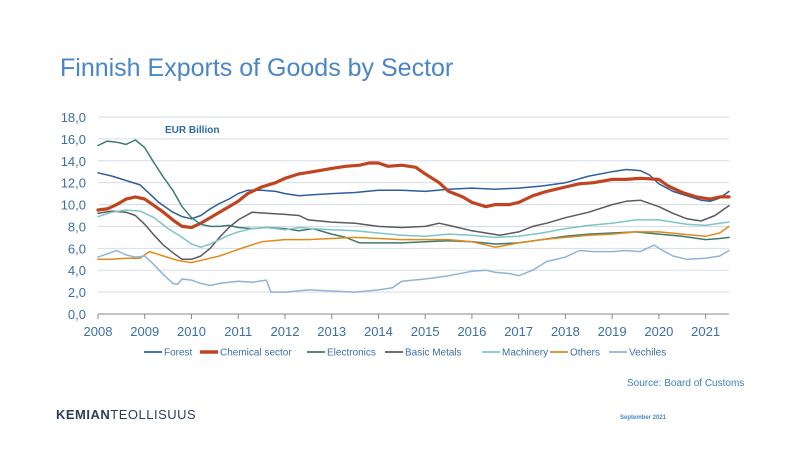 The height and width of the screenshot is (450, 800). Describe the element at coordinates (612, 331) in the screenshot. I see `x-tick-label: 2019` at that location.